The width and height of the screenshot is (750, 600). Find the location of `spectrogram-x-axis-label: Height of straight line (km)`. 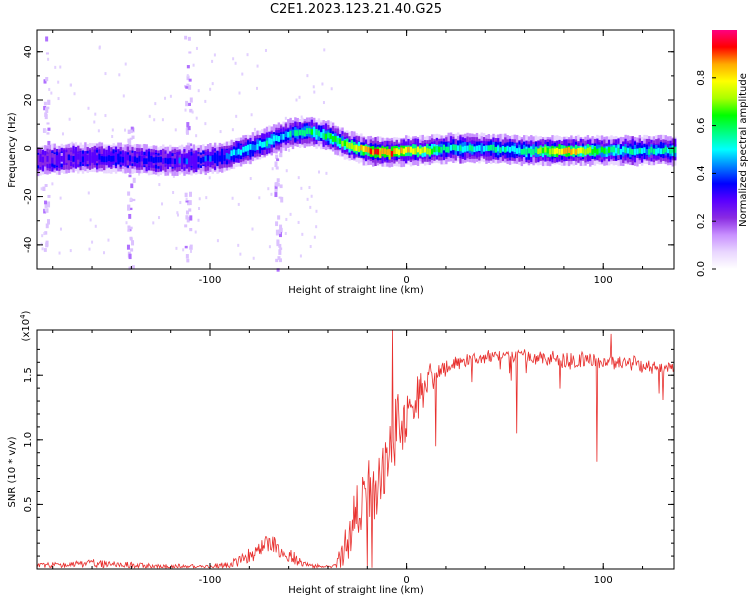

spectrogram-x-axis-label: Height of straight line (km) is located at coordinates (356, 290).